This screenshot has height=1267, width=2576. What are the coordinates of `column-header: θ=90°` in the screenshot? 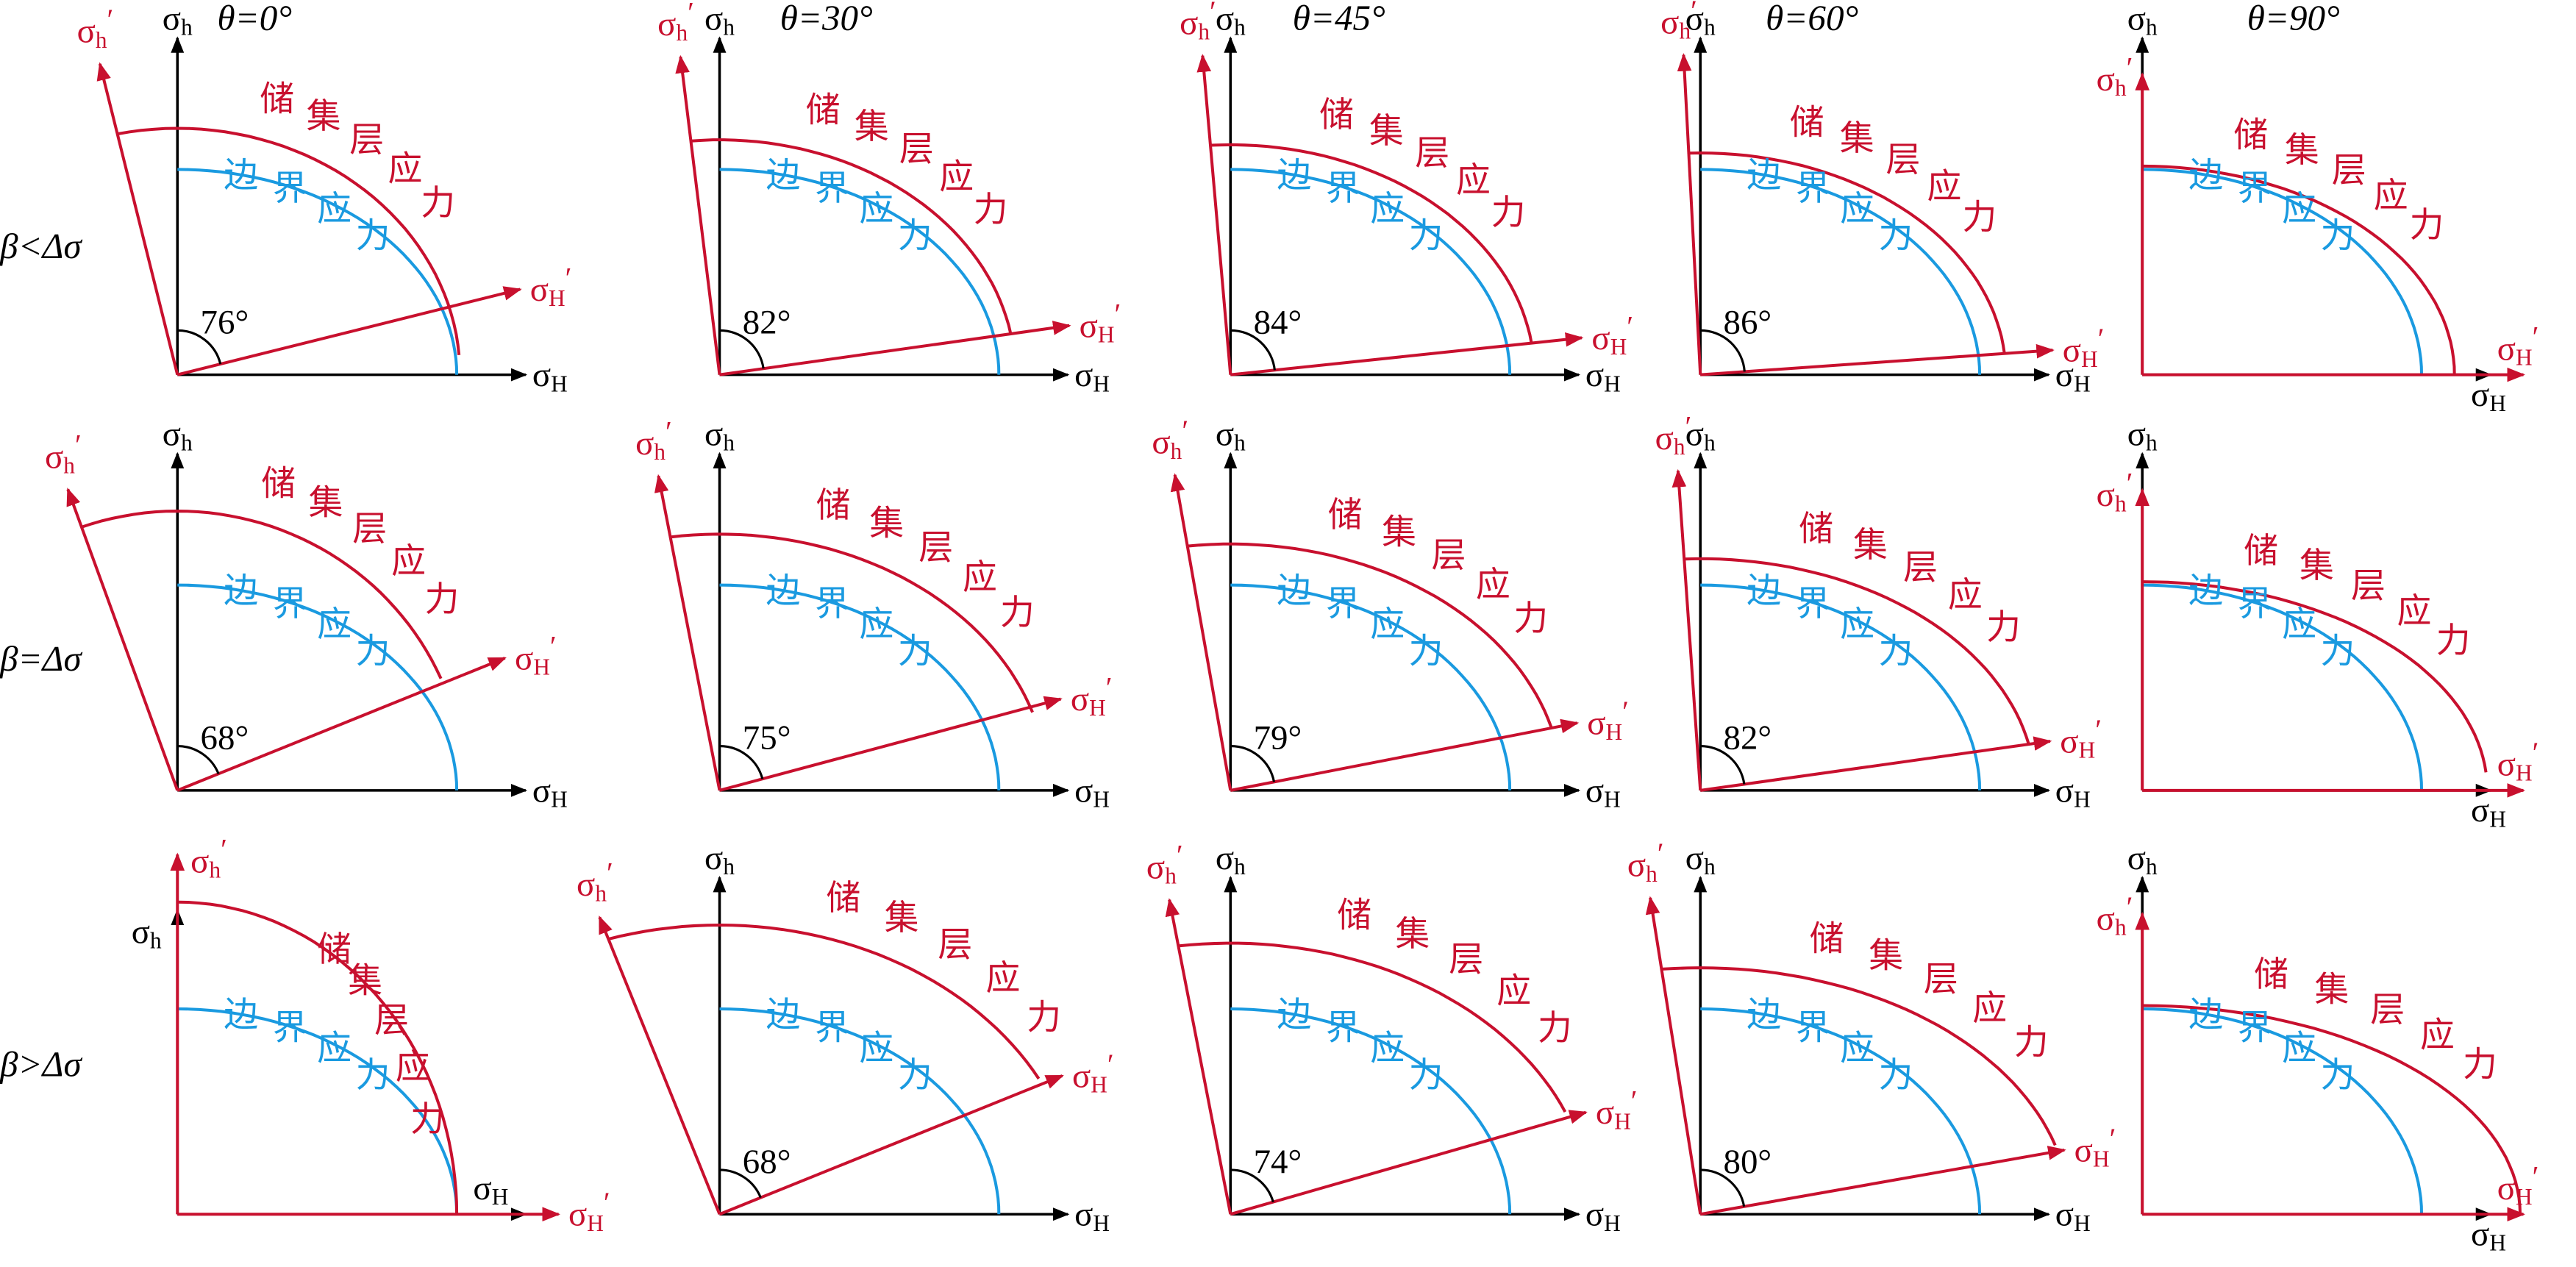 It's located at (2293, 19).